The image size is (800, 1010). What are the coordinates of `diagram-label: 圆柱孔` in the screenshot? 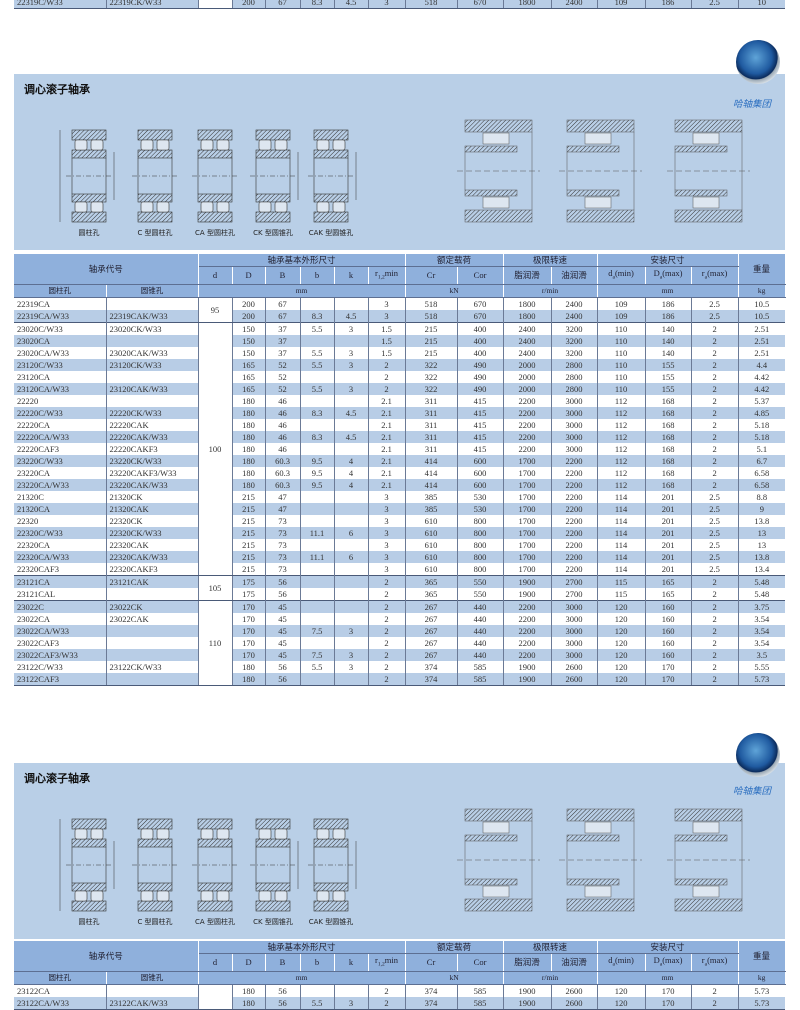 It's located at (89, 233).